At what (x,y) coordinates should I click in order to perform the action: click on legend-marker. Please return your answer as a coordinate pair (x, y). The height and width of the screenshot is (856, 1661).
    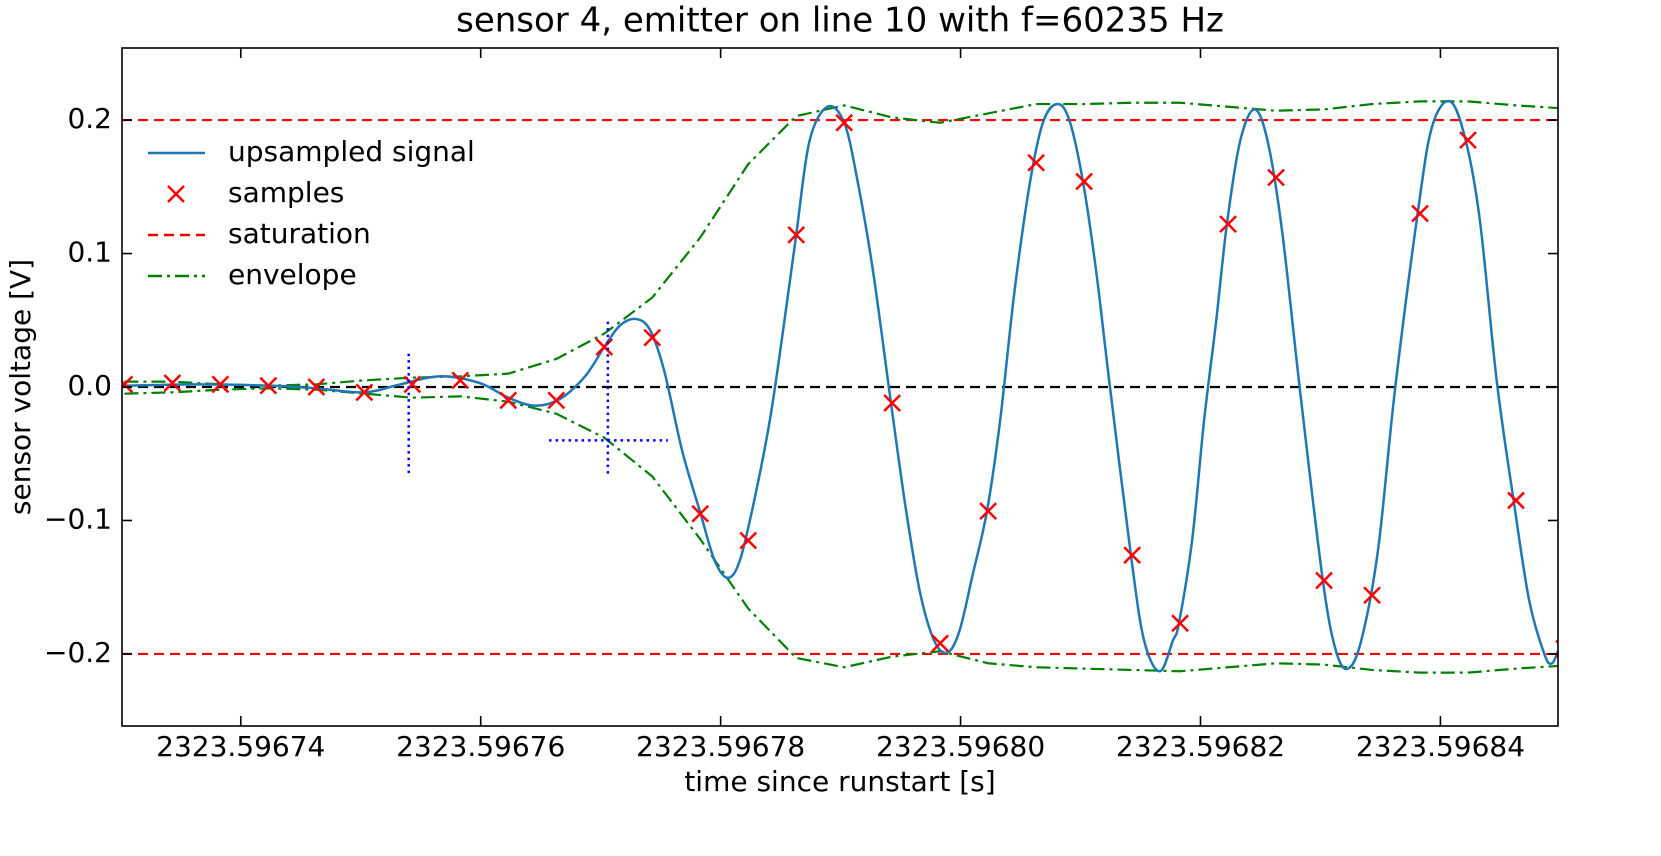
    Looking at the image, I should click on (176, 194).